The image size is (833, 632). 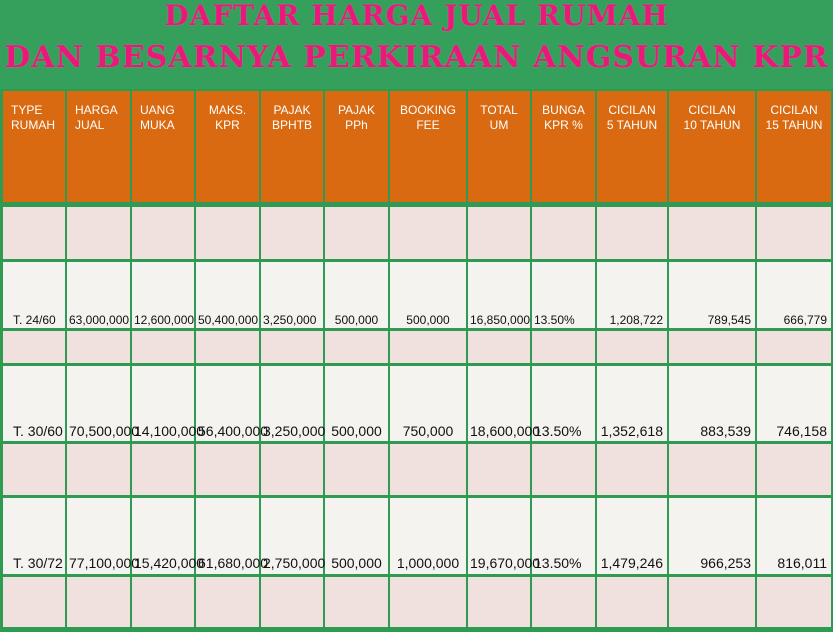 What do you see at coordinates (505, 563) in the screenshot?
I see `table-cell: 19,670,000` at bounding box center [505, 563].